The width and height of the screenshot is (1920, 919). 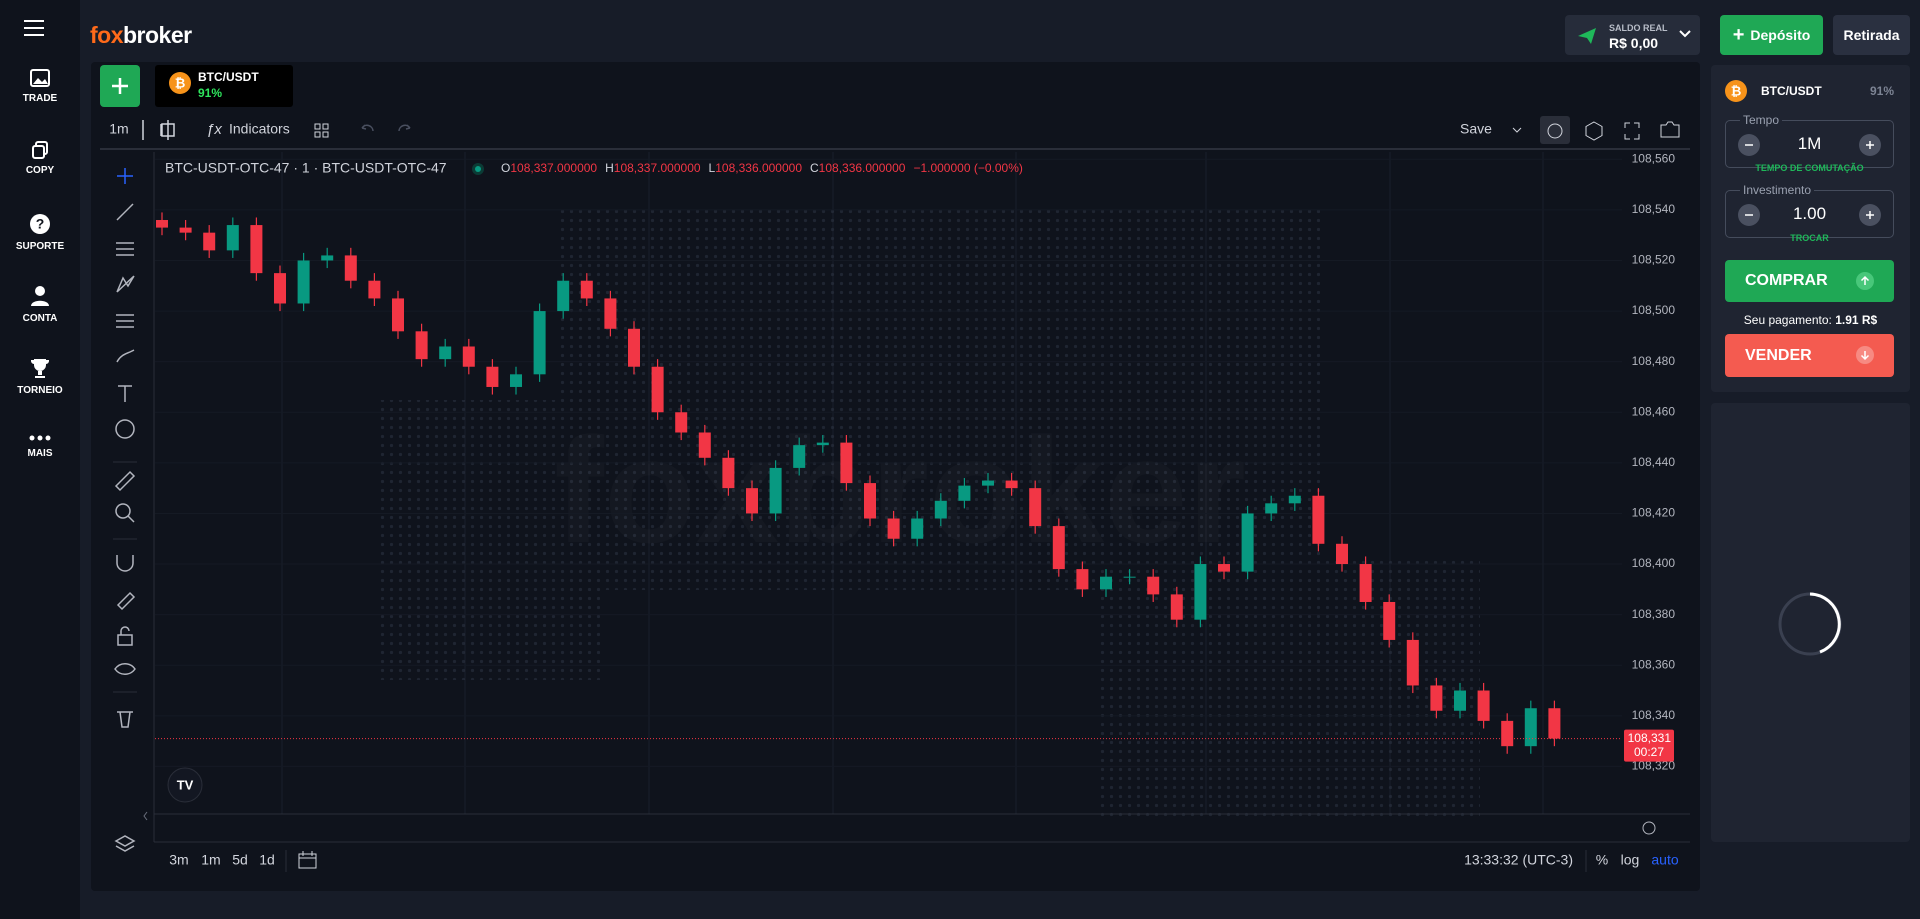 What do you see at coordinates (321, 130) in the screenshot?
I see `layout-icon` at bounding box center [321, 130].